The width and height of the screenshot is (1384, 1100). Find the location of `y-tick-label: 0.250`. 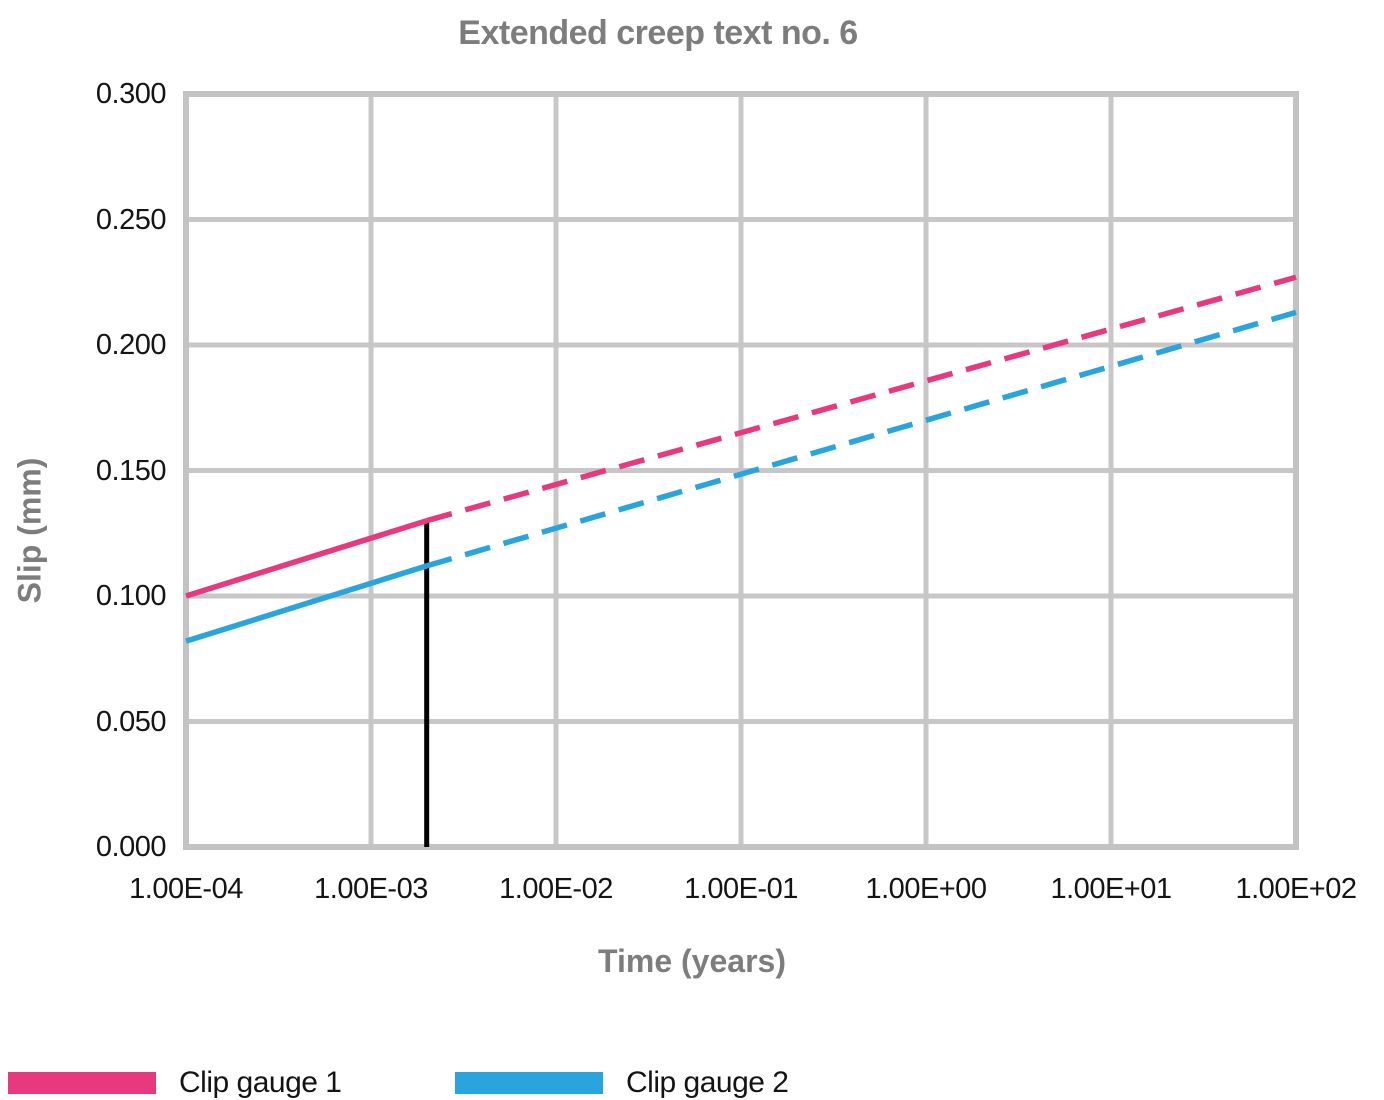

y-tick-label: 0.250 is located at coordinates (131, 219).